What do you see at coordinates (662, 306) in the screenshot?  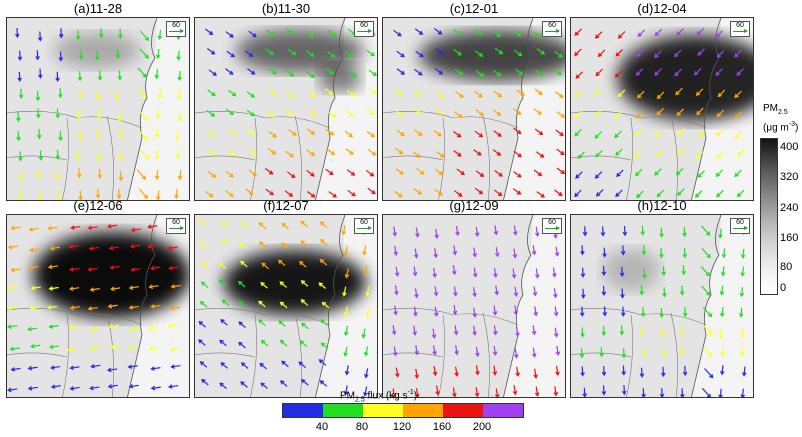 I see `map-panel-h: 60` at bounding box center [662, 306].